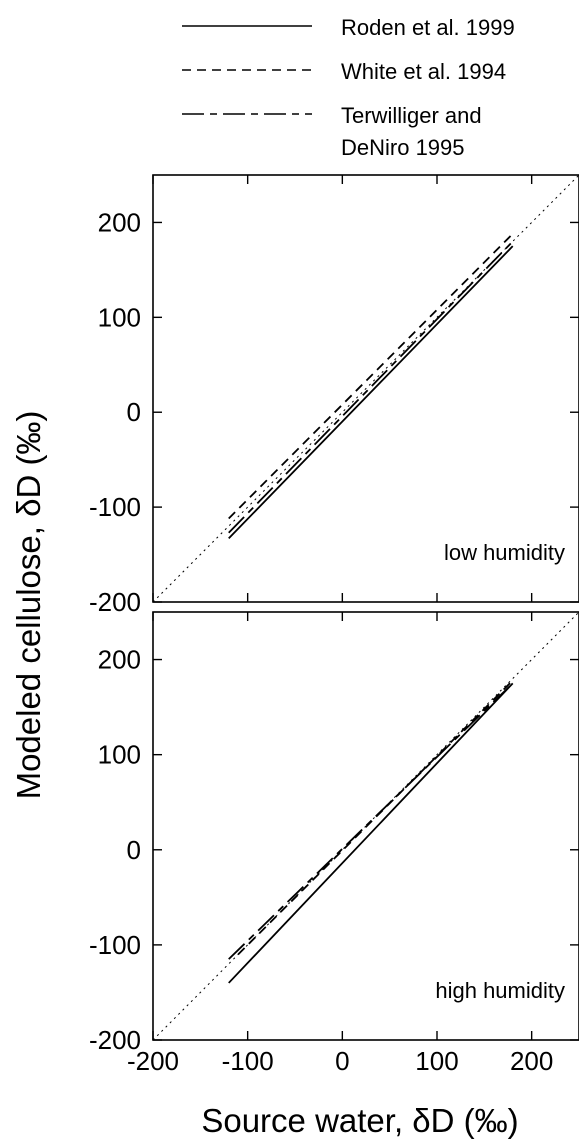 The width and height of the screenshot is (579, 1143). I want to click on x-tick-label: 200, so click(531, 1061).